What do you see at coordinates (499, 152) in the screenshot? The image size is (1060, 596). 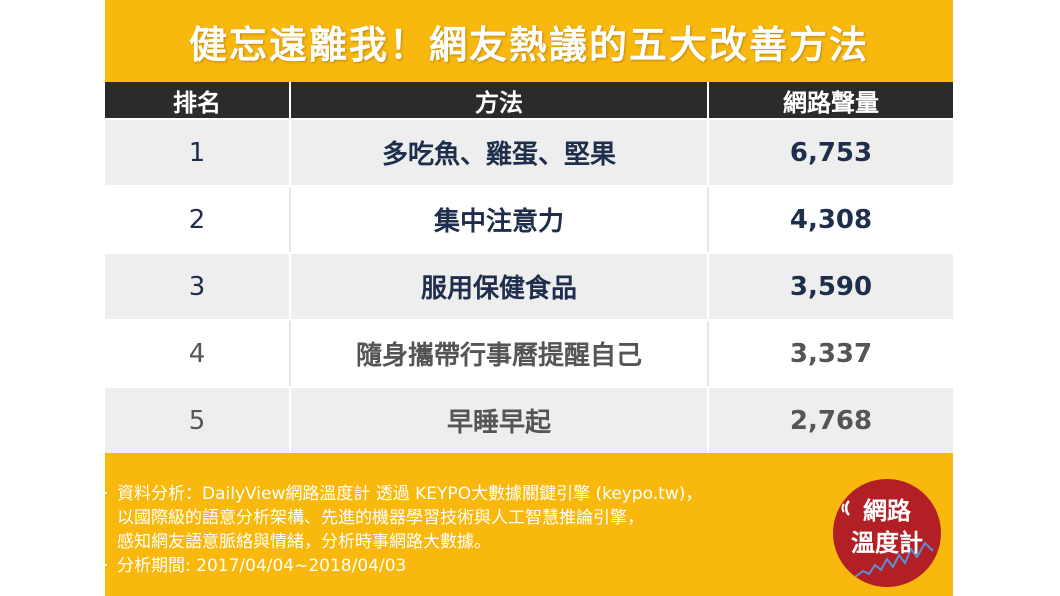 I see `method-cell: 多吃魚、雞蛋、堅果` at bounding box center [499, 152].